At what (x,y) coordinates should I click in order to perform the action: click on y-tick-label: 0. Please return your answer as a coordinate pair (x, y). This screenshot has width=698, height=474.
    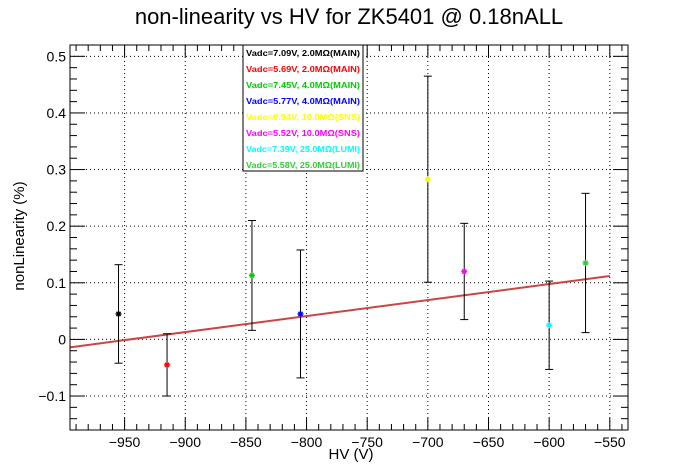
    Looking at the image, I should click on (62, 339).